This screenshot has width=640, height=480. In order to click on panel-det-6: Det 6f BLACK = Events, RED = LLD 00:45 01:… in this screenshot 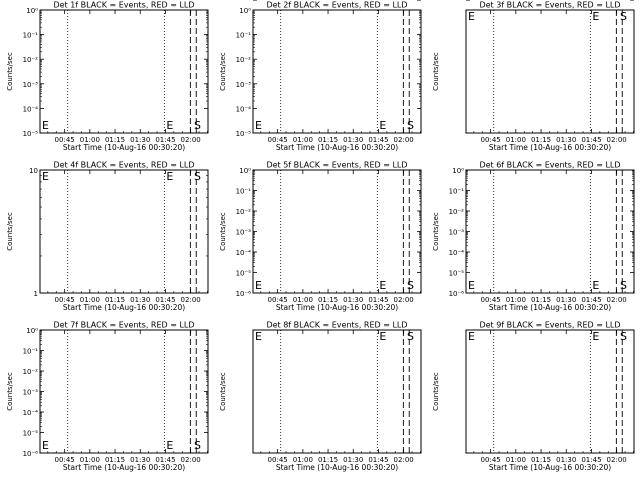, I will do `click(533, 236)`.